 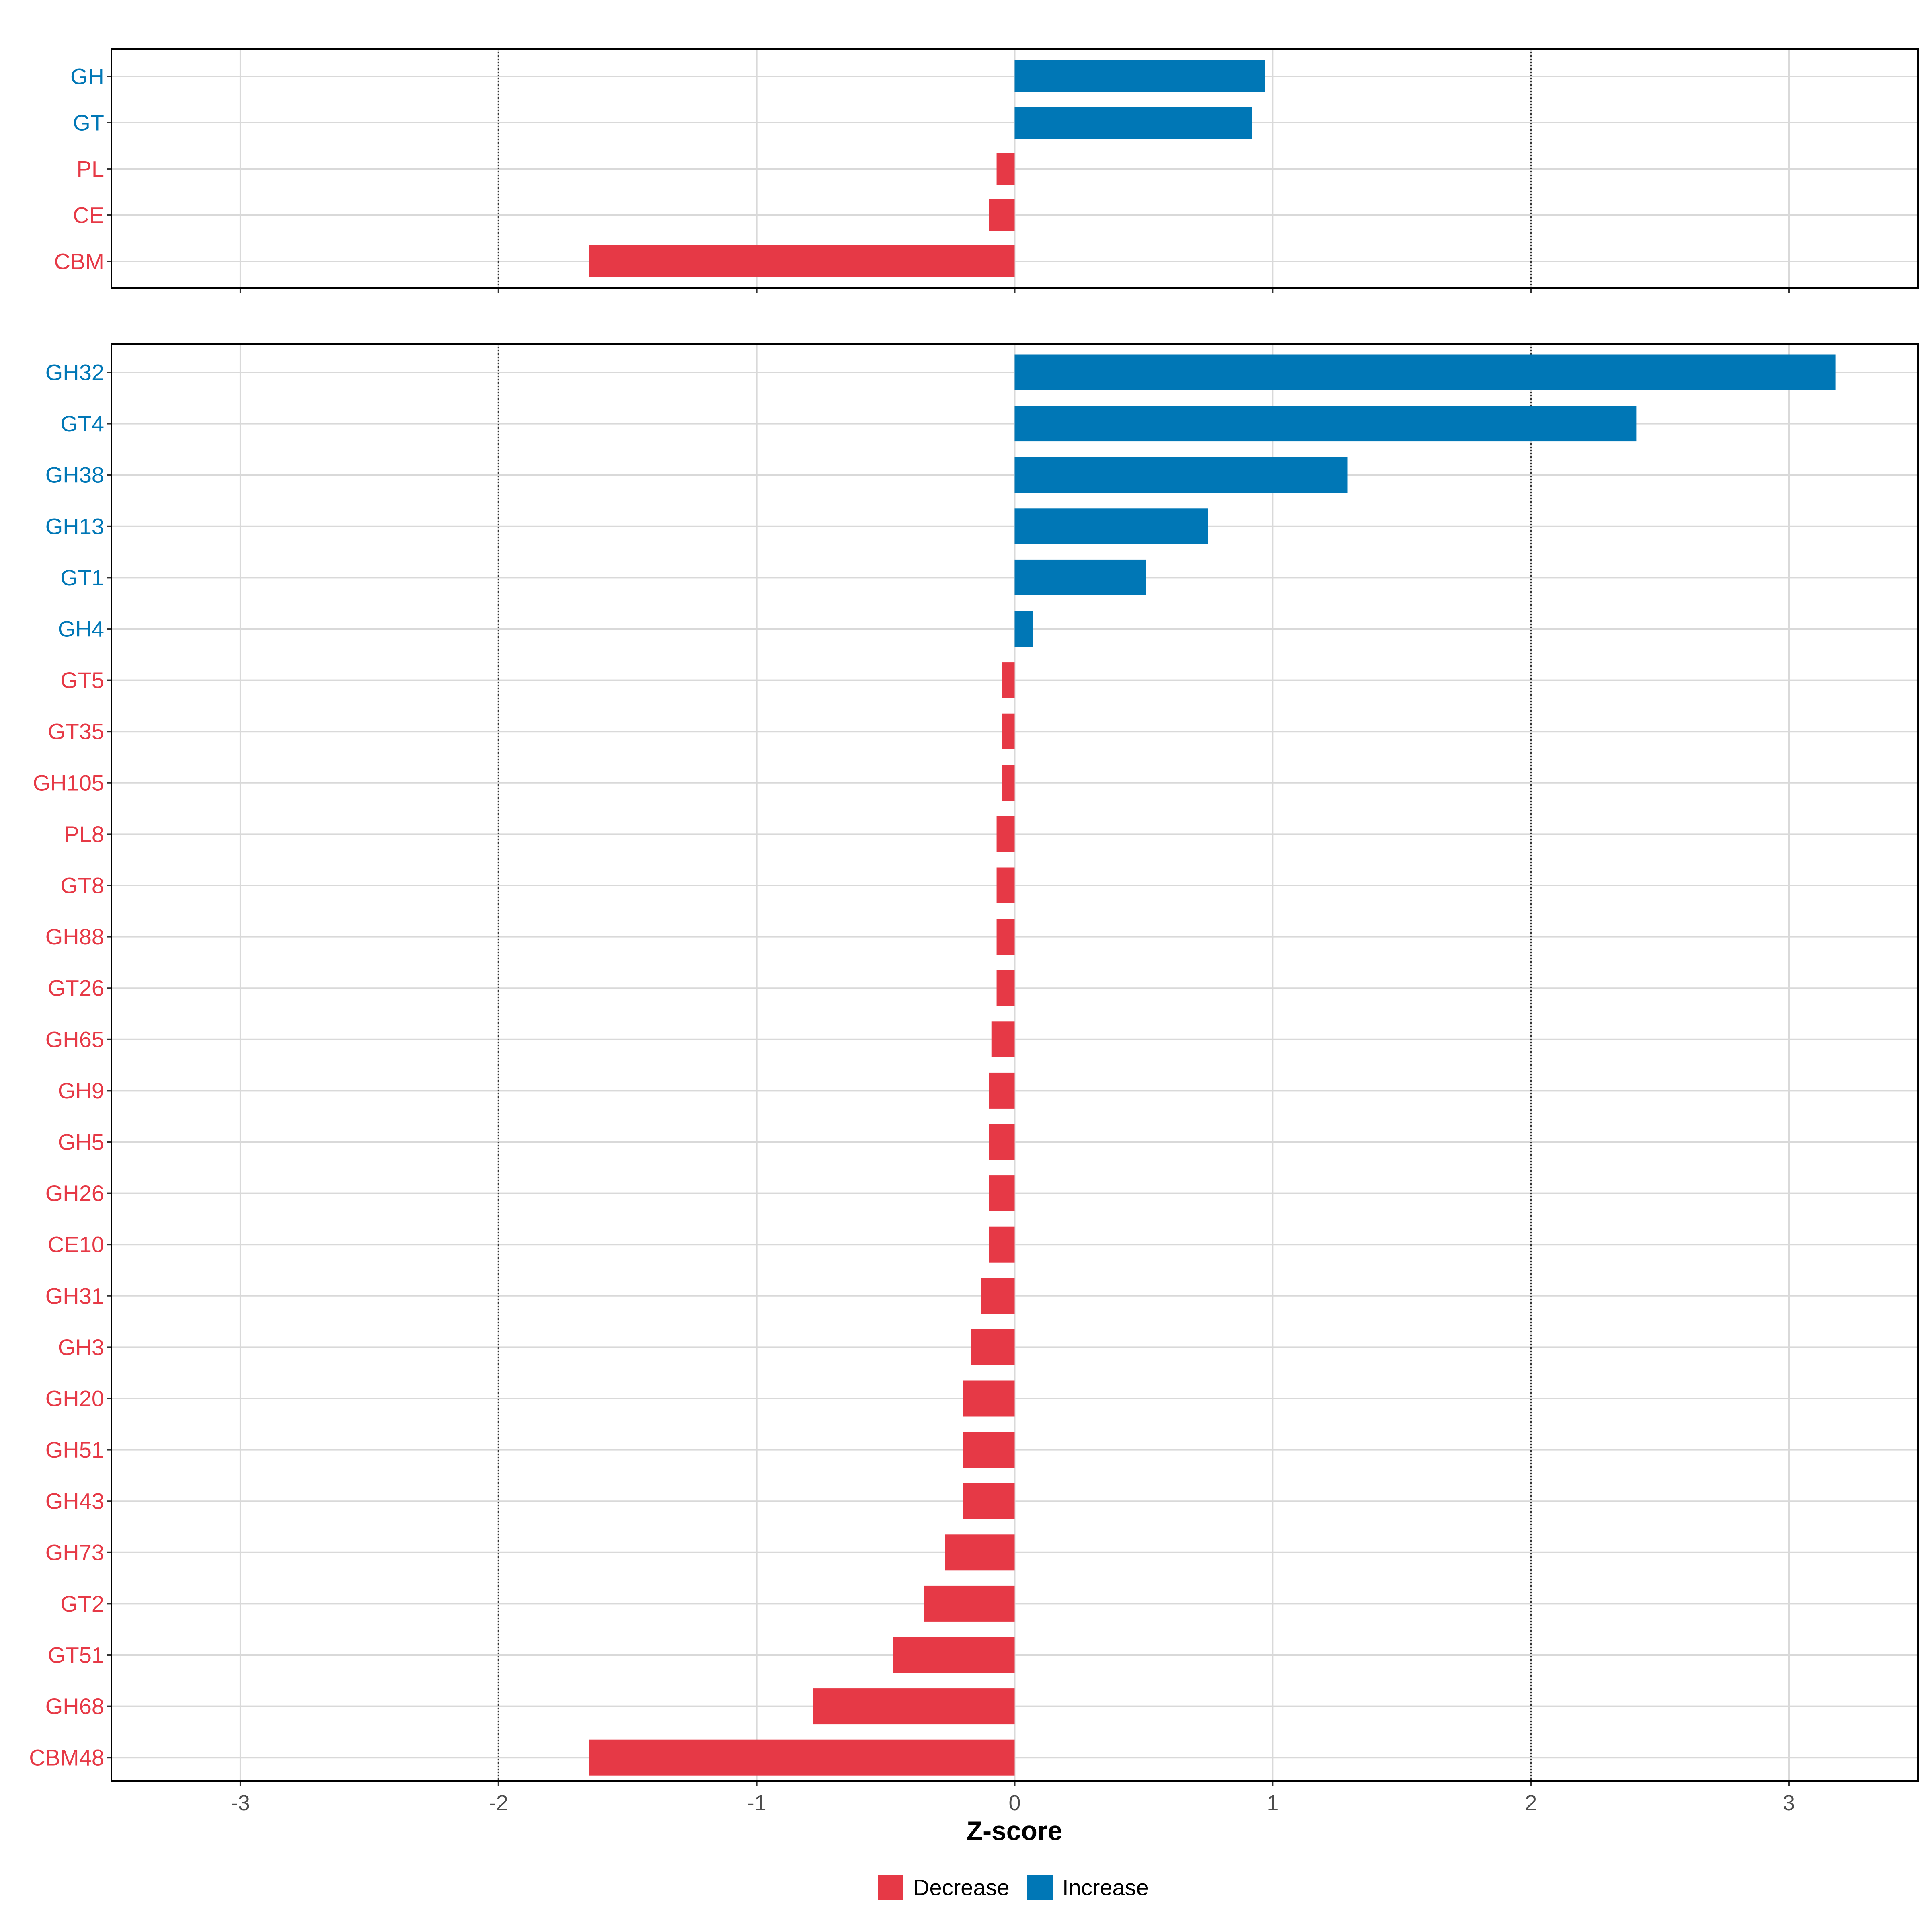 I want to click on category-label-gh51: GH51, so click(x=74, y=1449).